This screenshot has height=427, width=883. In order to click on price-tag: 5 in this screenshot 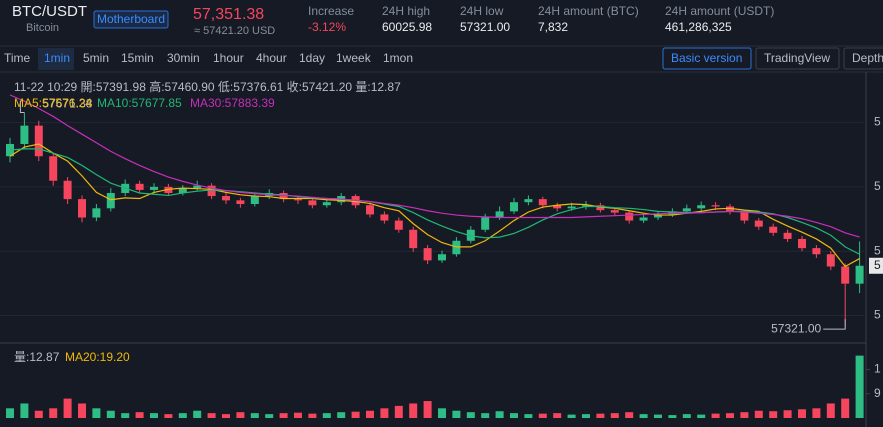, I will do `click(877, 265)`.